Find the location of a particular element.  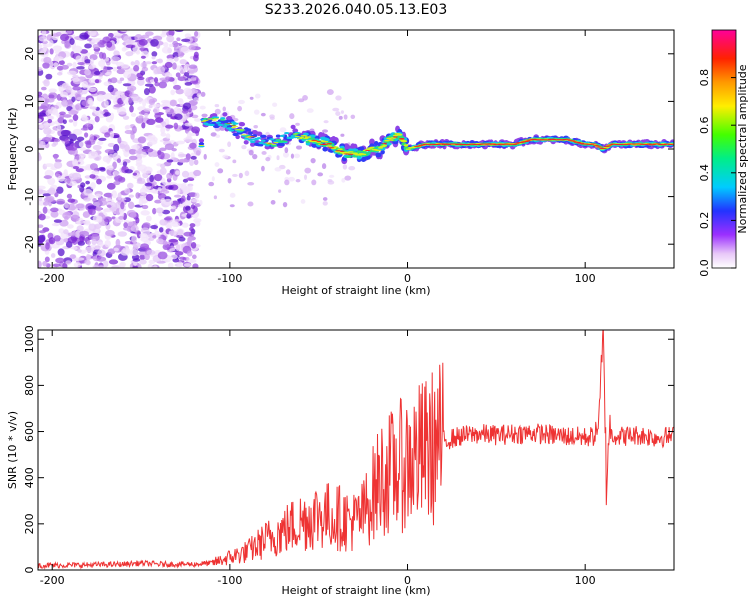

spectrogram-x-tick-label: 0 is located at coordinates (407, 278).